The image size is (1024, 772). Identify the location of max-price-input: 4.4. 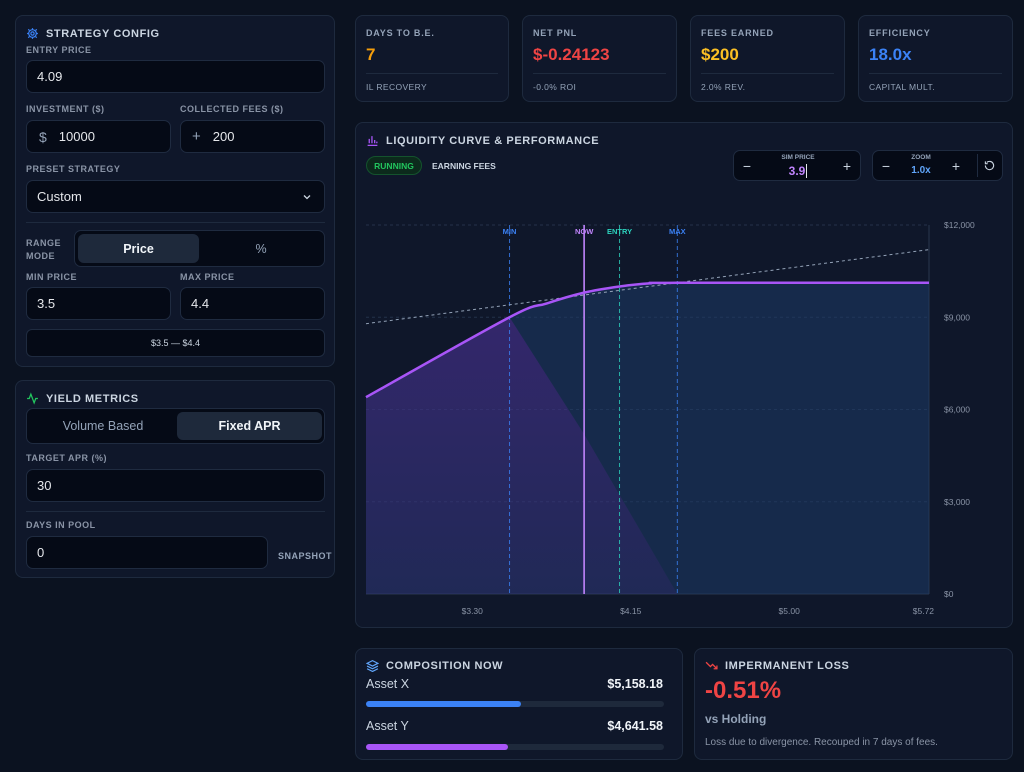
(252, 303).